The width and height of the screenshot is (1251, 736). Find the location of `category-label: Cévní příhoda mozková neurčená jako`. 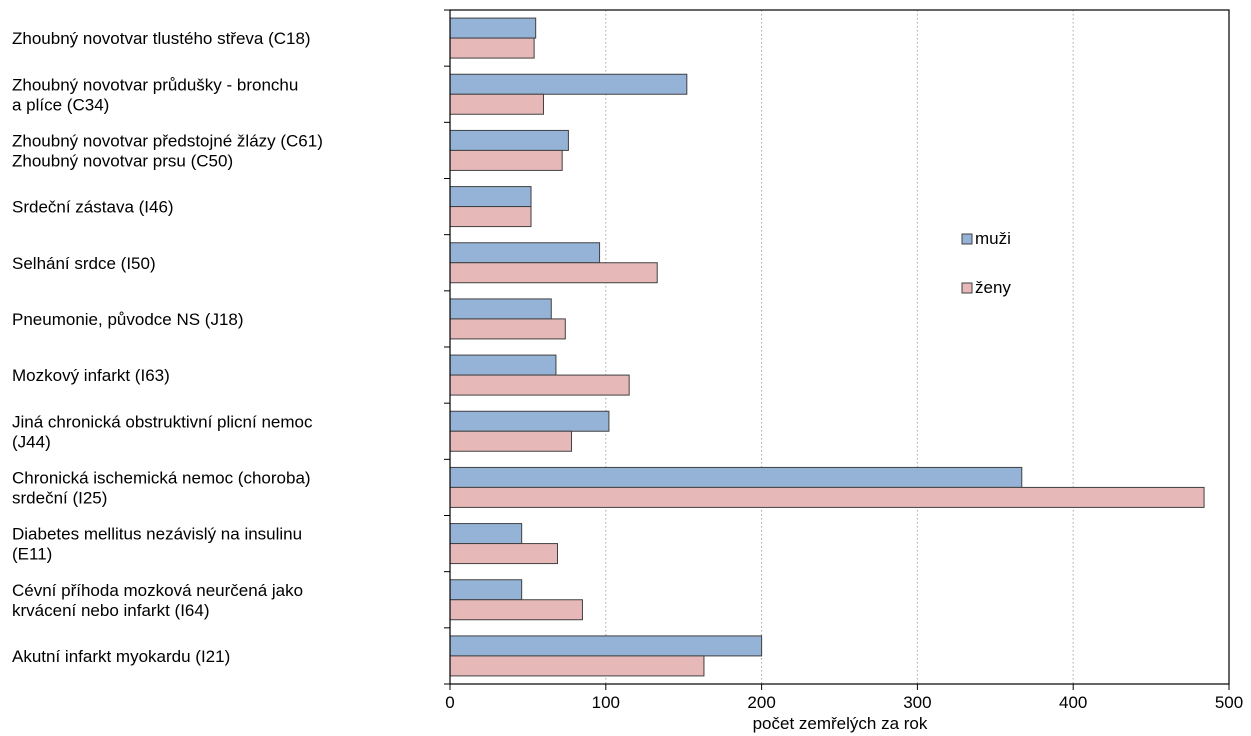

category-label: Cévní příhoda mozková neurčená jako is located at coordinates (157, 590).